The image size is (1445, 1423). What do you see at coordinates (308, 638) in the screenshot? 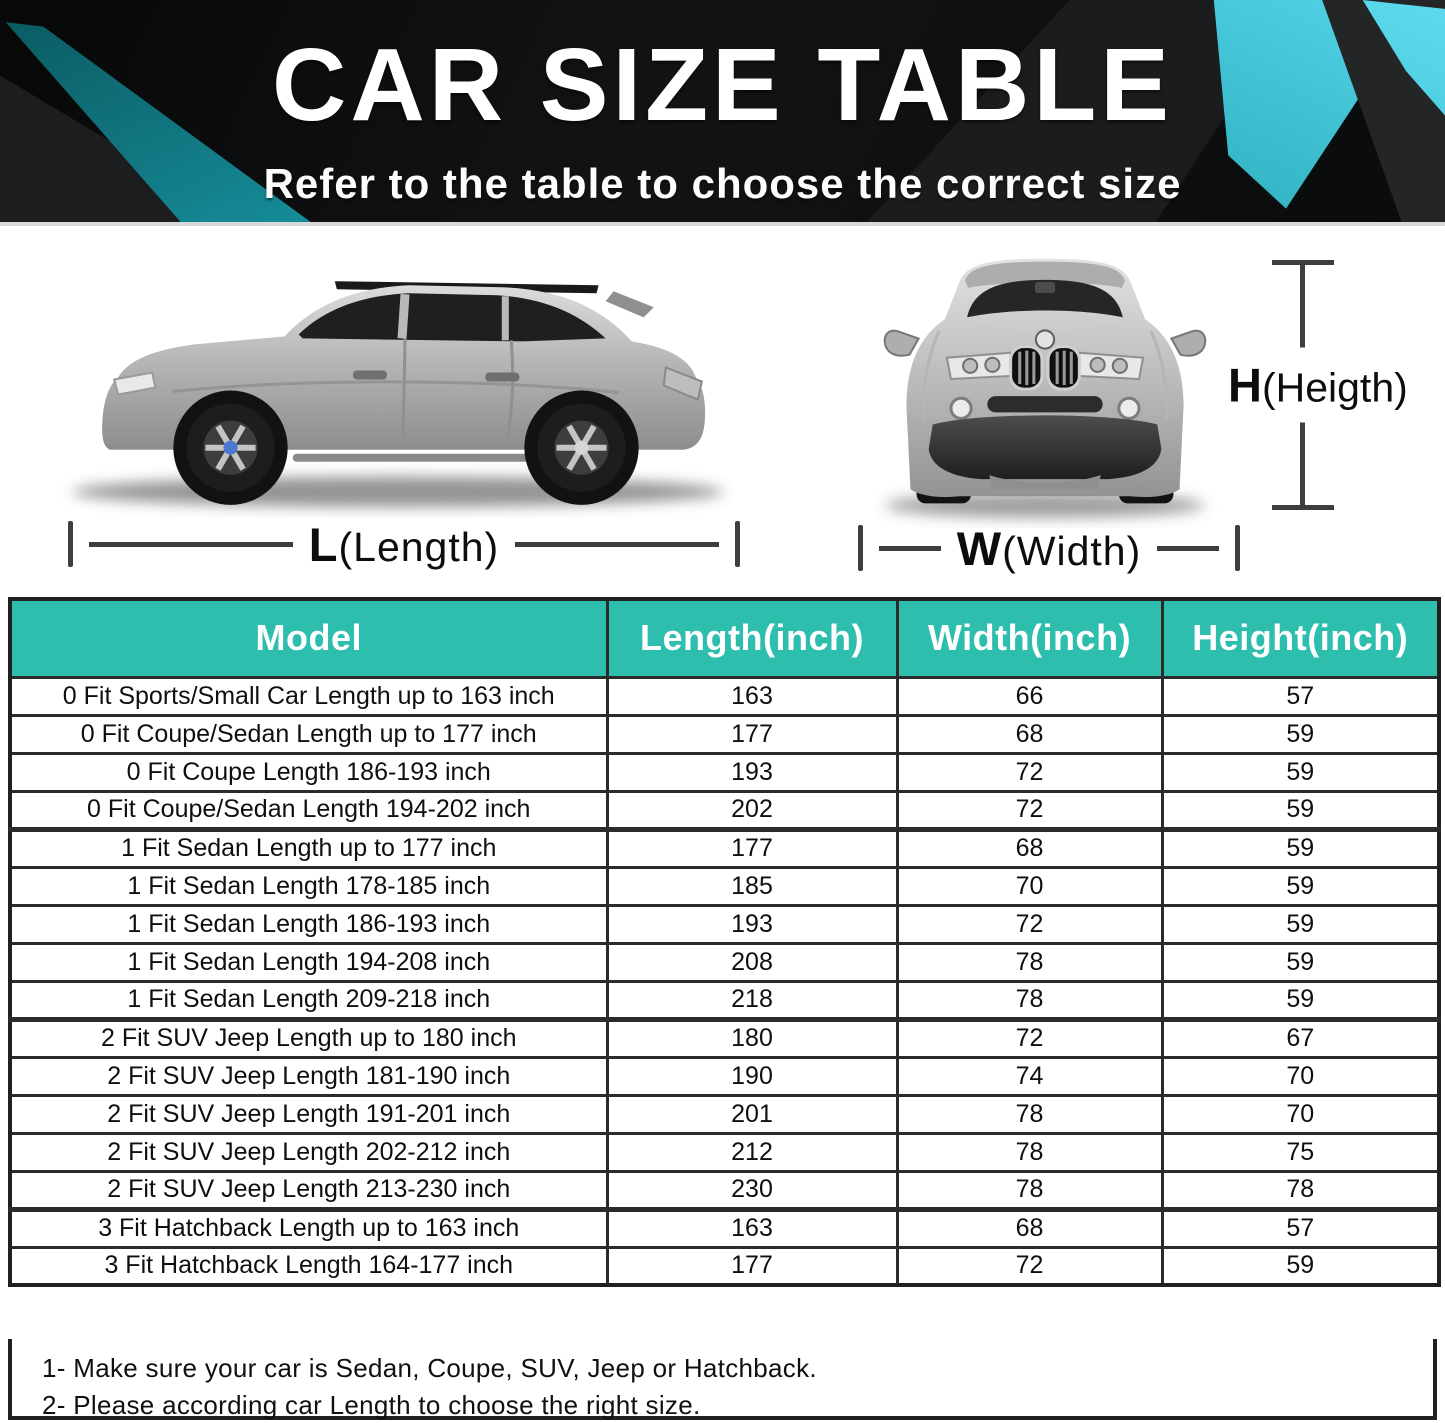
I see `col-header-model: Model` at bounding box center [308, 638].